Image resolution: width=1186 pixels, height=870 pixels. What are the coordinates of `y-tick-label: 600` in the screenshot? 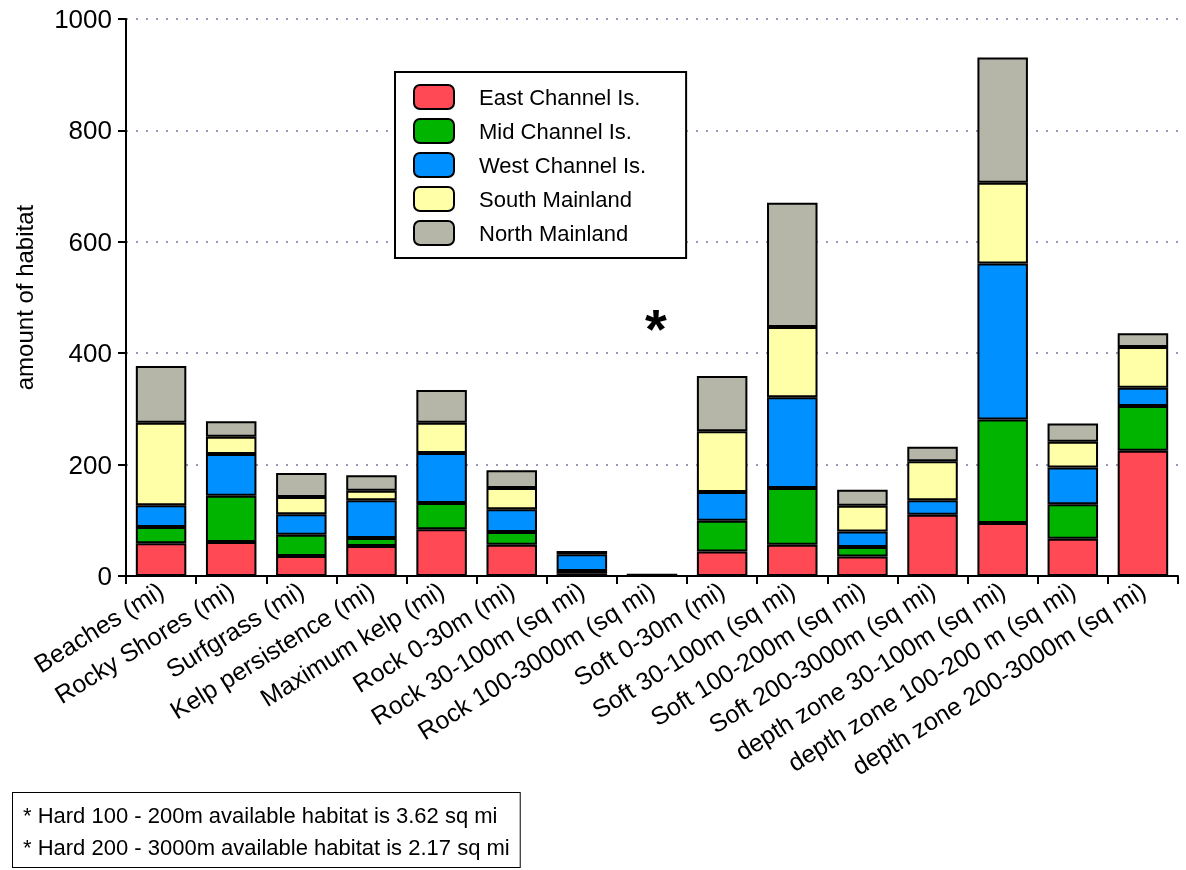 It's located at (90, 241).